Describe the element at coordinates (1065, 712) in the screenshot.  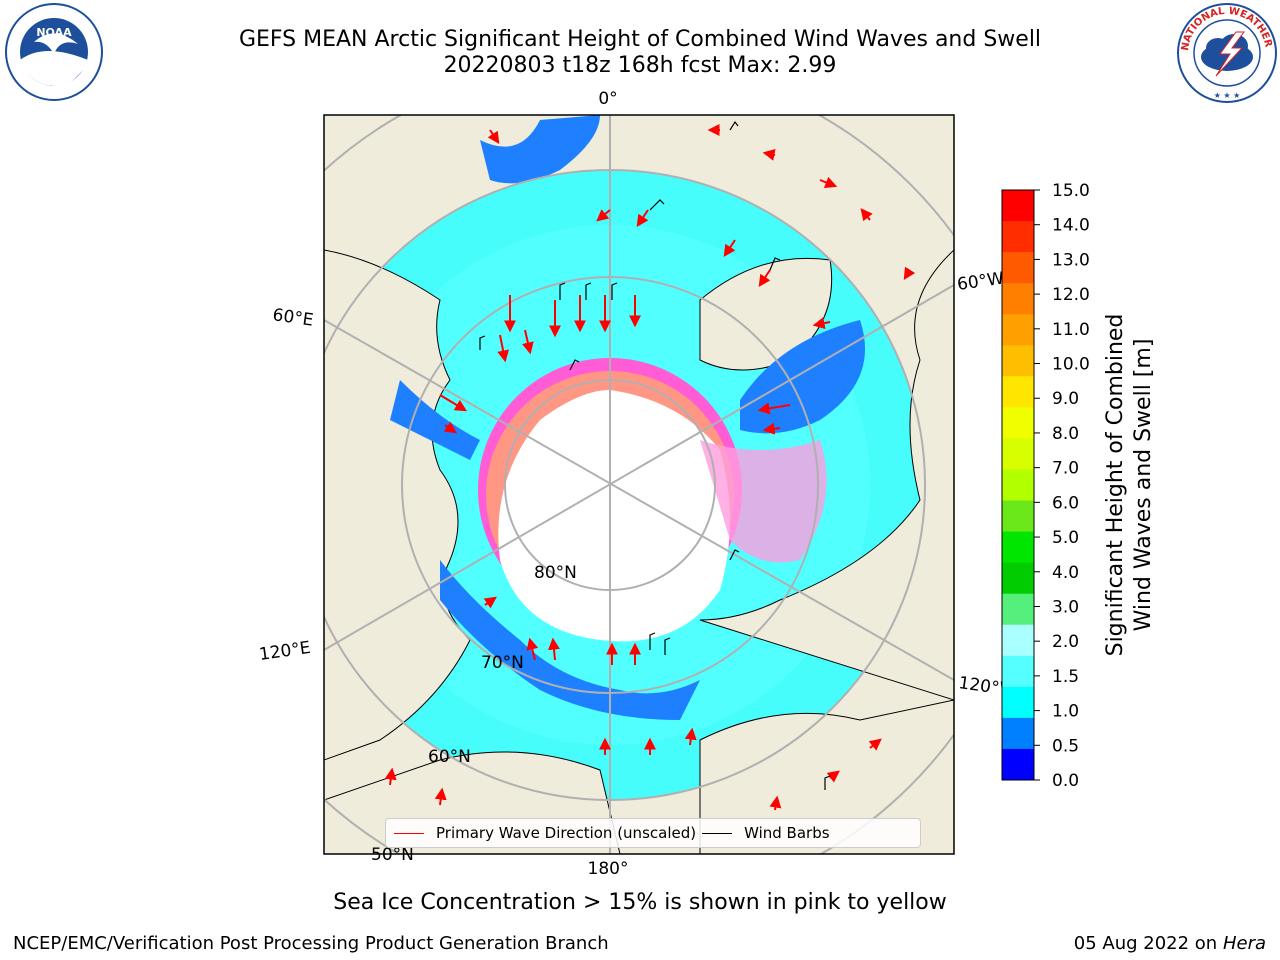
I see `colorbar-tick-label: 1.0` at that location.